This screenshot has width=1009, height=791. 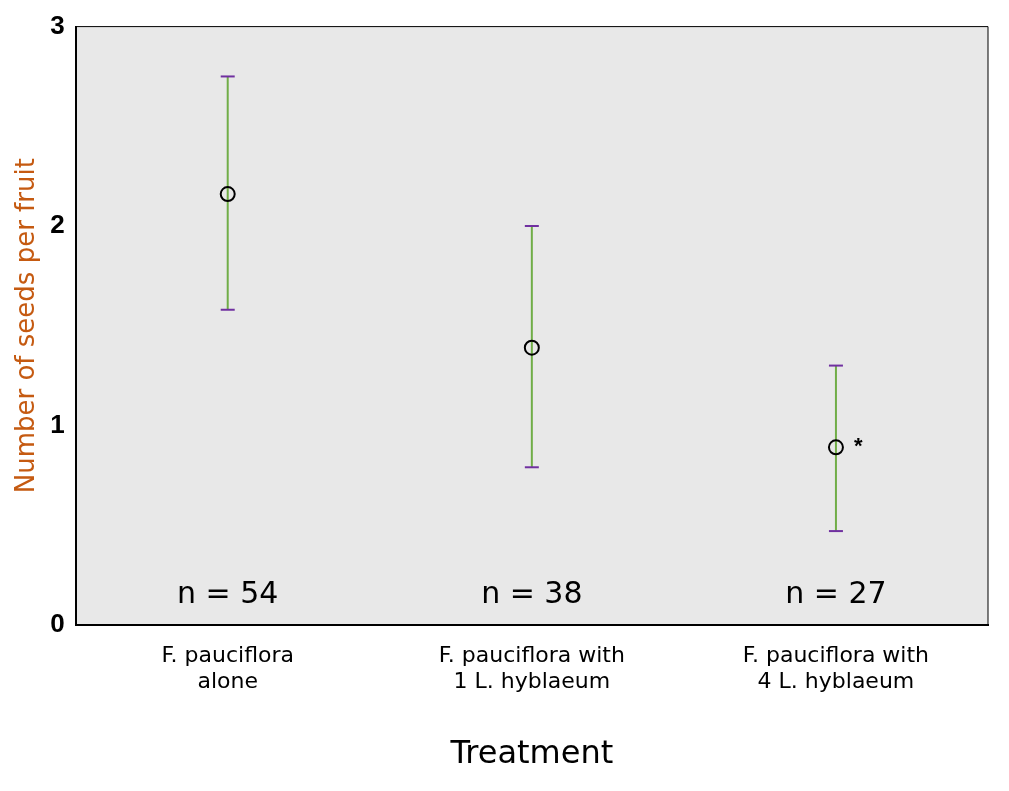 What do you see at coordinates (57, 622) in the screenshot?
I see `y-tick-label: 0` at bounding box center [57, 622].